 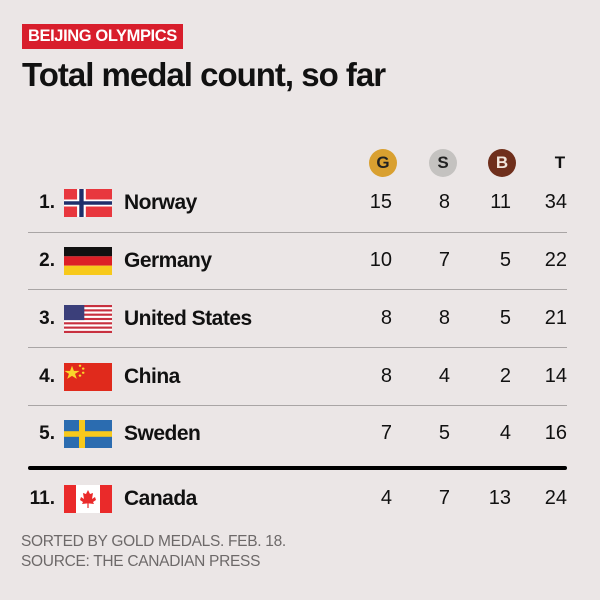 What do you see at coordinates (499, 498) in the screenshot?
I see `bronze-count: 13` at bounding box center [499, 498].